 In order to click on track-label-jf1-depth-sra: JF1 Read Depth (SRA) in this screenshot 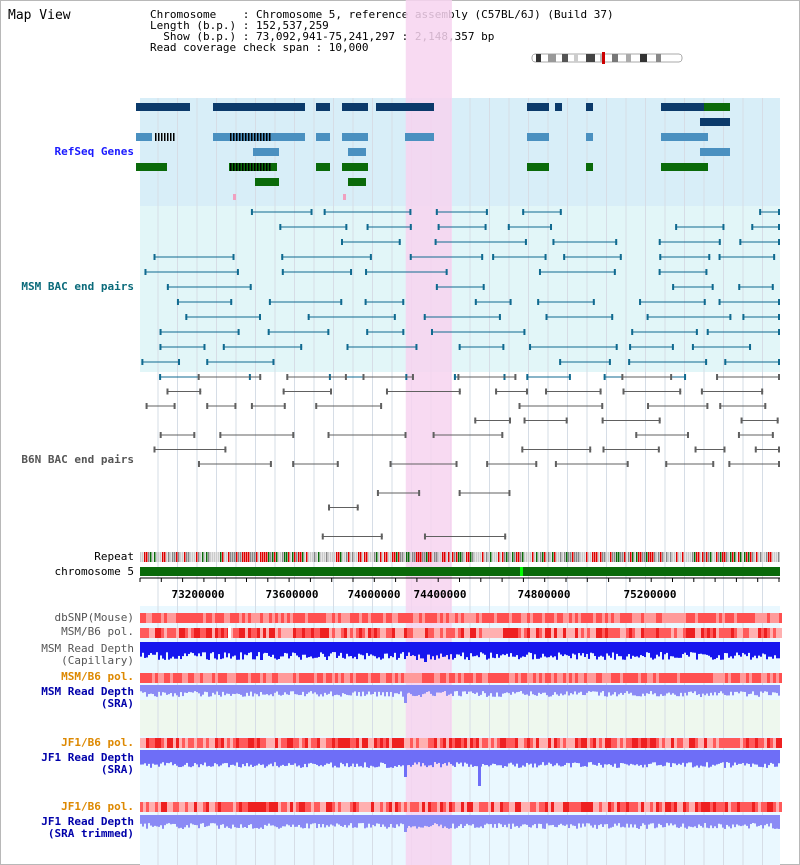, I will do `click(87, 763)`.